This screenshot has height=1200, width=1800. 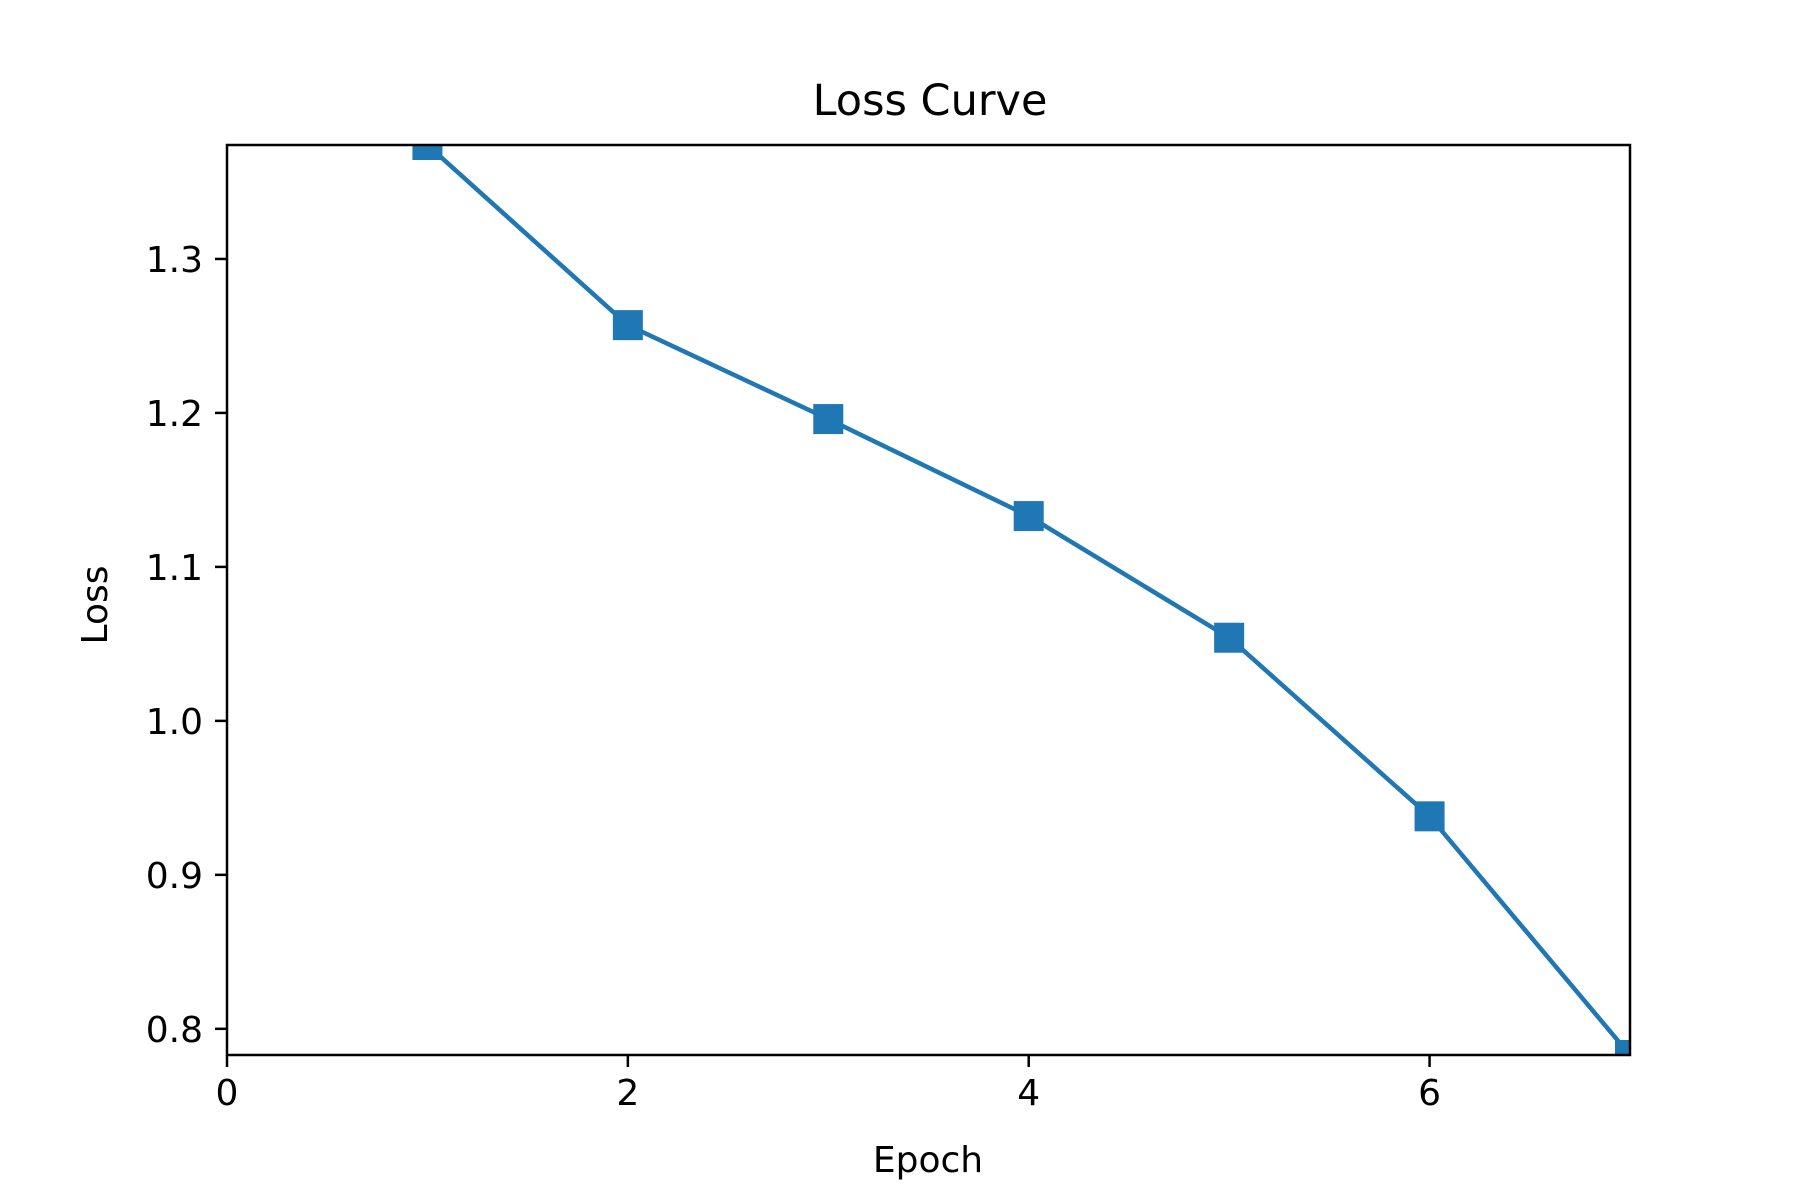 I want to click on x-tick-label: 0, so click(x=227, y=1093).